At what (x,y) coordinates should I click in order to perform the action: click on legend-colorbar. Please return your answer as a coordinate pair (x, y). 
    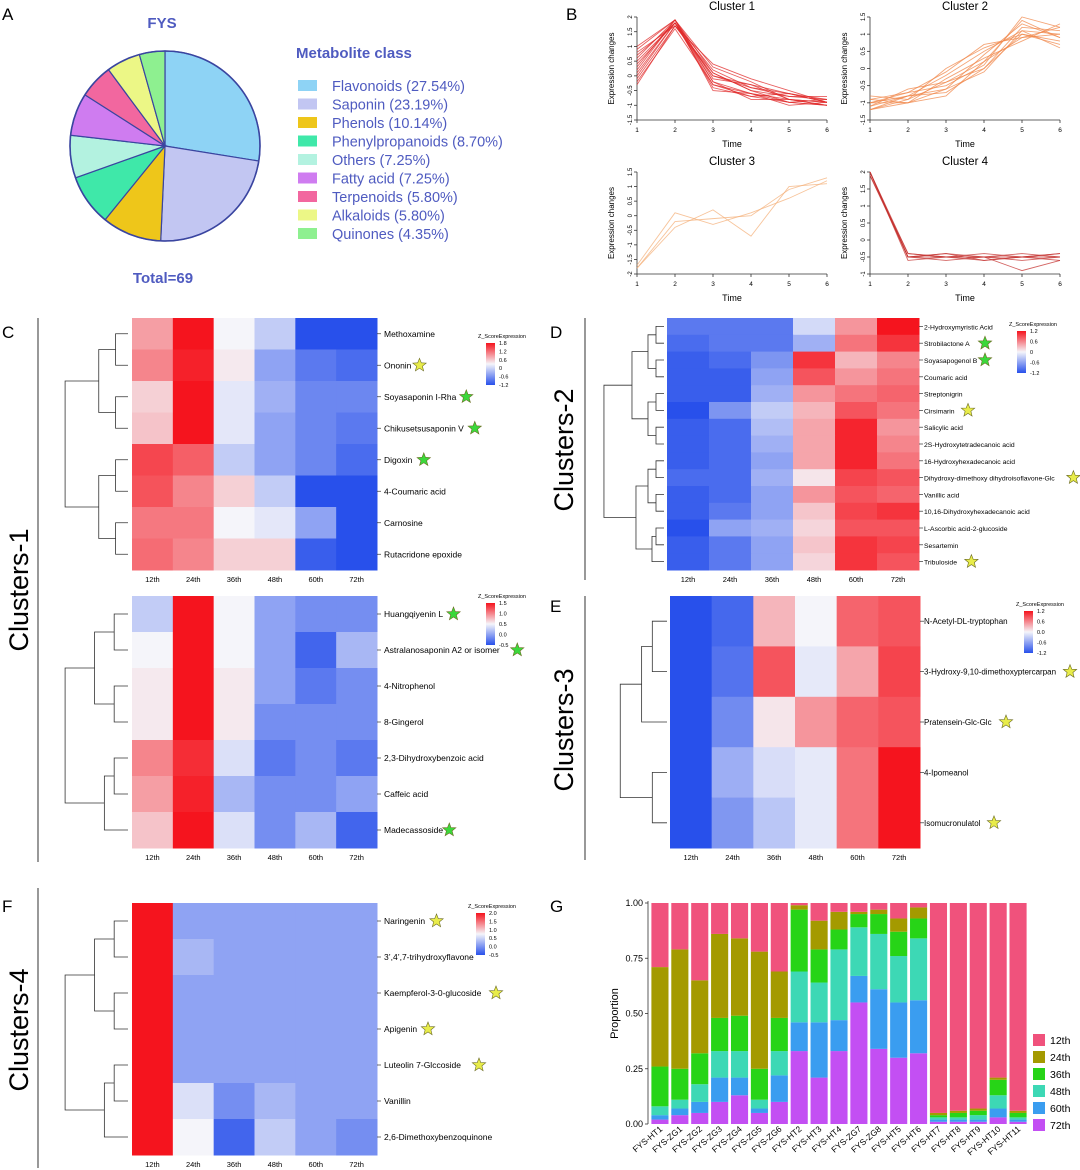
    Looking at the image, I should click on (490, 364).